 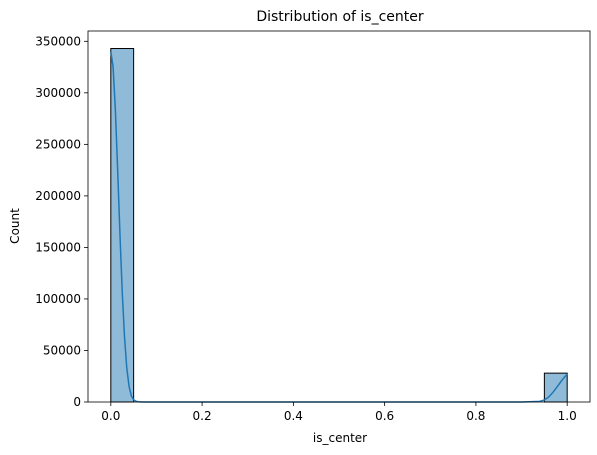 What do you see at coordinates (58, 144) in the screenshot?
I see `y-tick-label: 250000` at bounding box center [58, 144].